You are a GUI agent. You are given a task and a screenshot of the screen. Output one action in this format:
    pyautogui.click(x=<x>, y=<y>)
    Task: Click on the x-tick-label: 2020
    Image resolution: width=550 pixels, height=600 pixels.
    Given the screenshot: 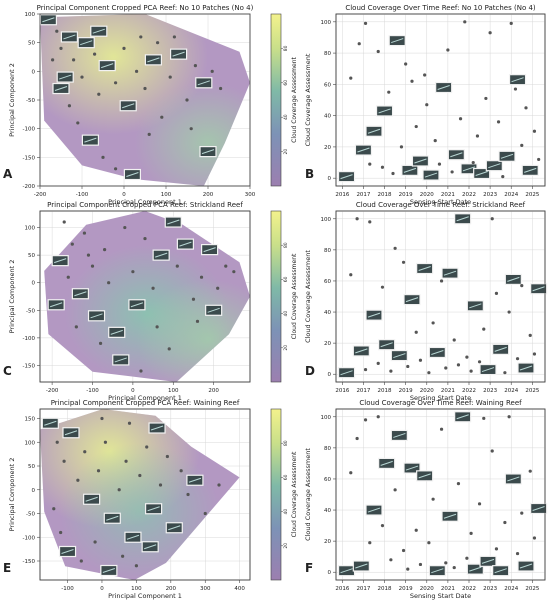 What is the action you would take?
    pyautogui.click(x=427, y=589)
    